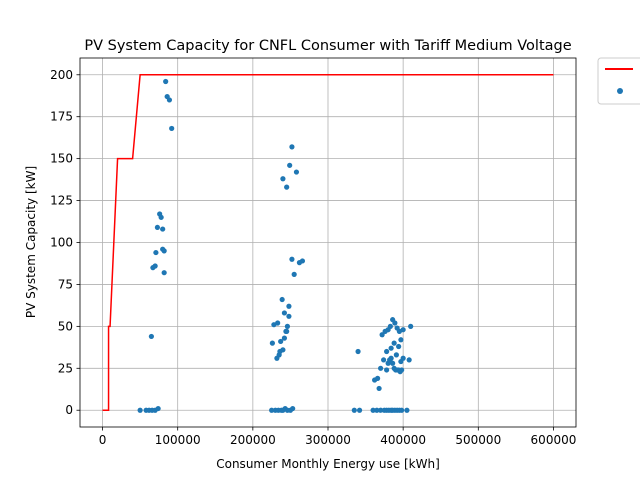 This screenshot has width=640, height=480. What do you see at coordinates (328, 440) in the screenshot?
I see `x-tick-label: 300000` at bounding box center [328, 440].